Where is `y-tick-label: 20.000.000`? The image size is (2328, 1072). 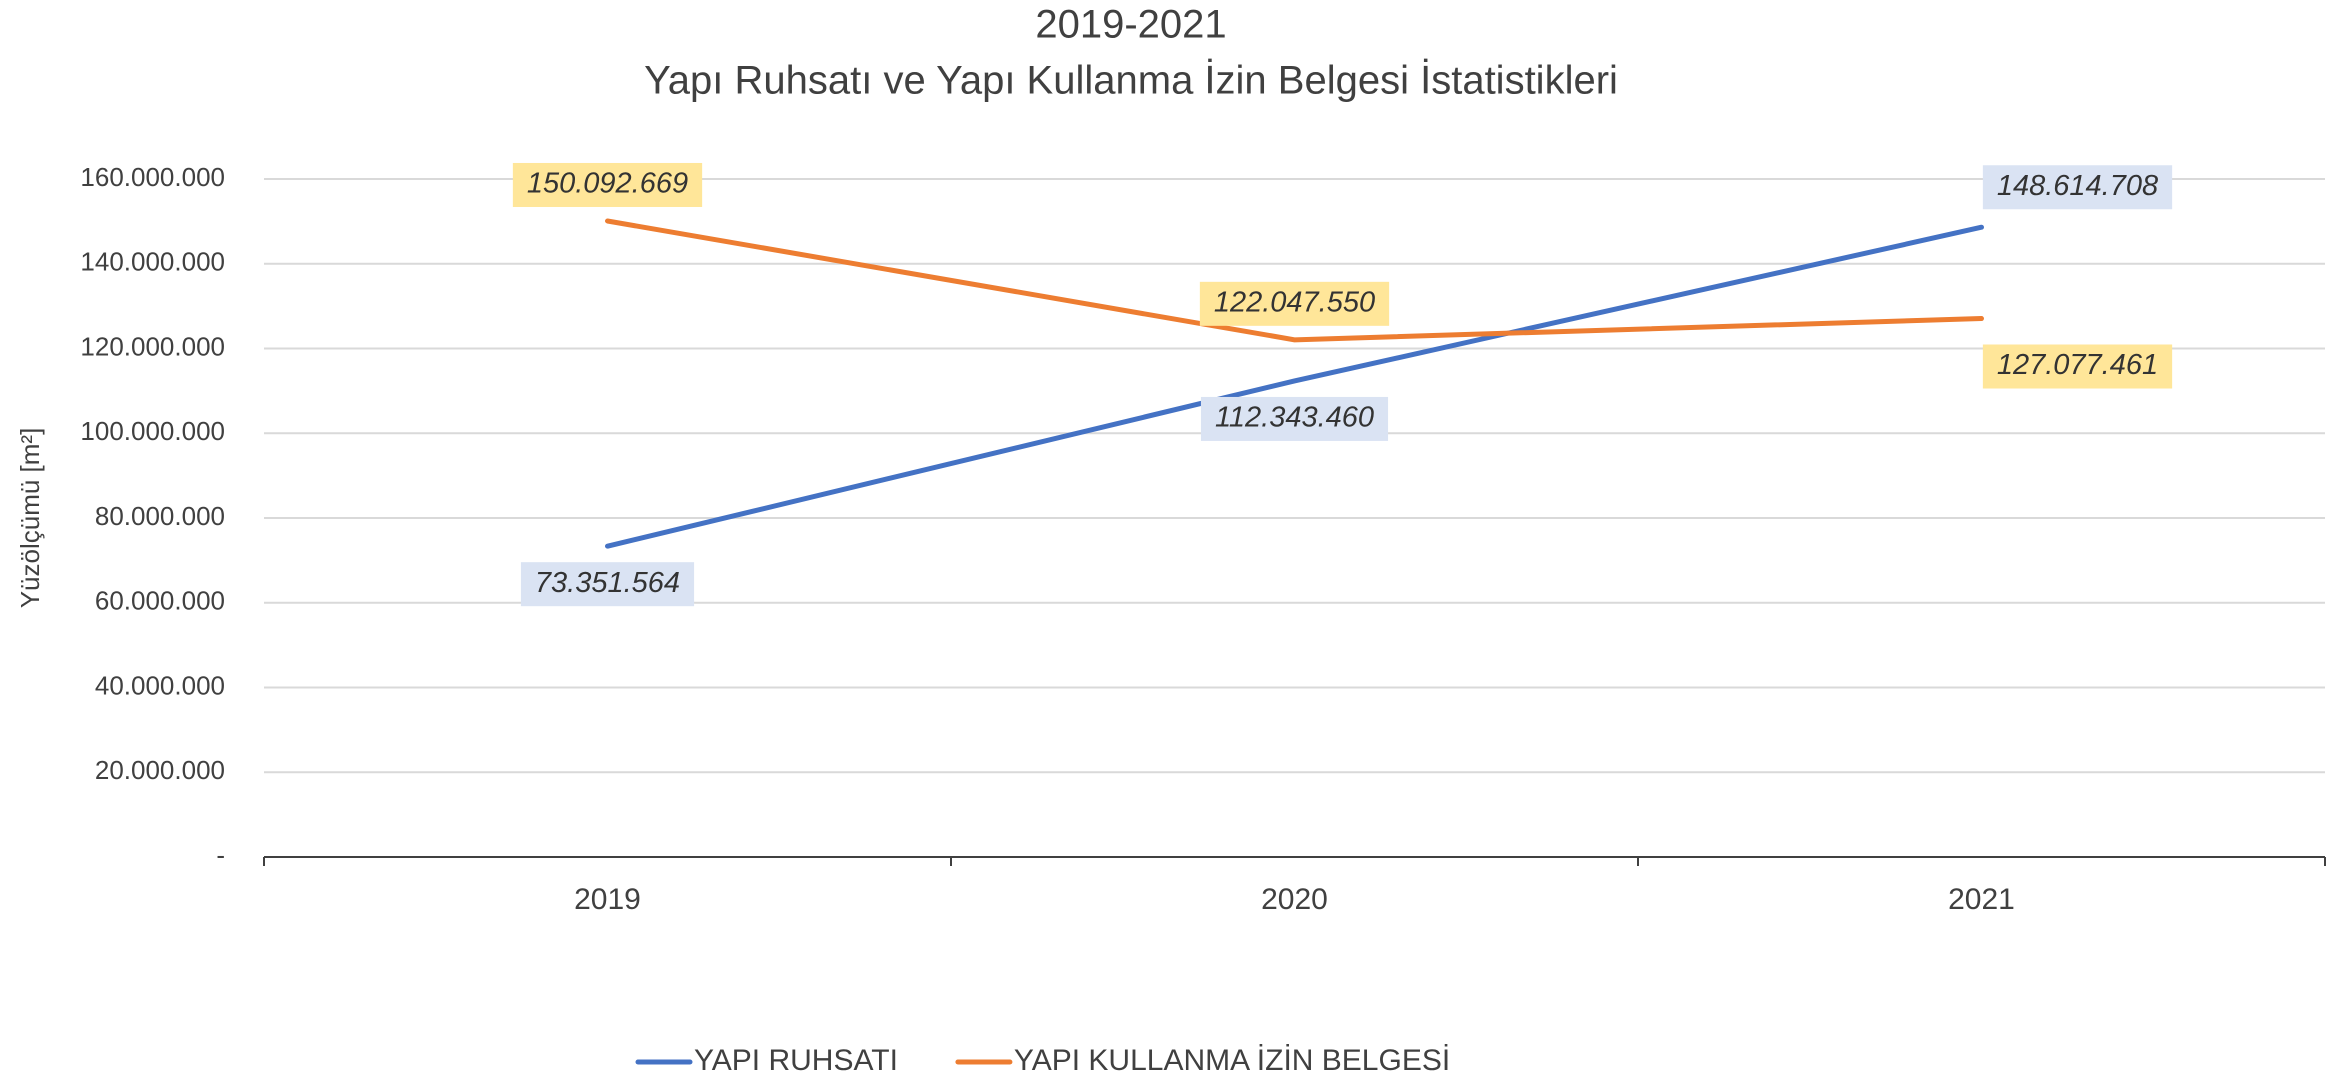 y-tick-label: 20.000.000 is located at coordinates (160, 770).